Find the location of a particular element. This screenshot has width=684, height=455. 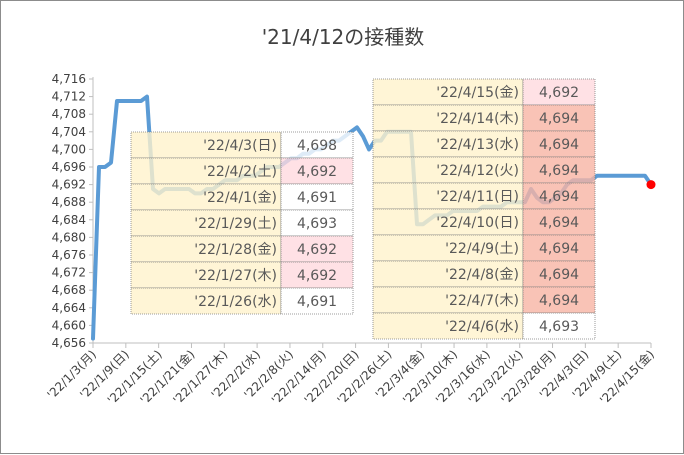

date-label: '22/4/14(木) is located at coordinates (477, 119).